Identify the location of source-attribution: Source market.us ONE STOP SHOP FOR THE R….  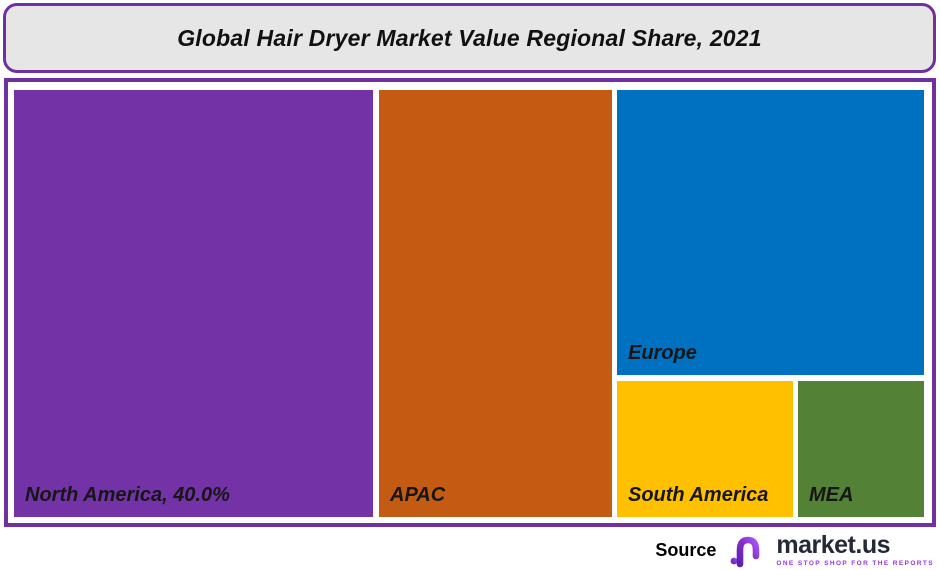
(794, 550).